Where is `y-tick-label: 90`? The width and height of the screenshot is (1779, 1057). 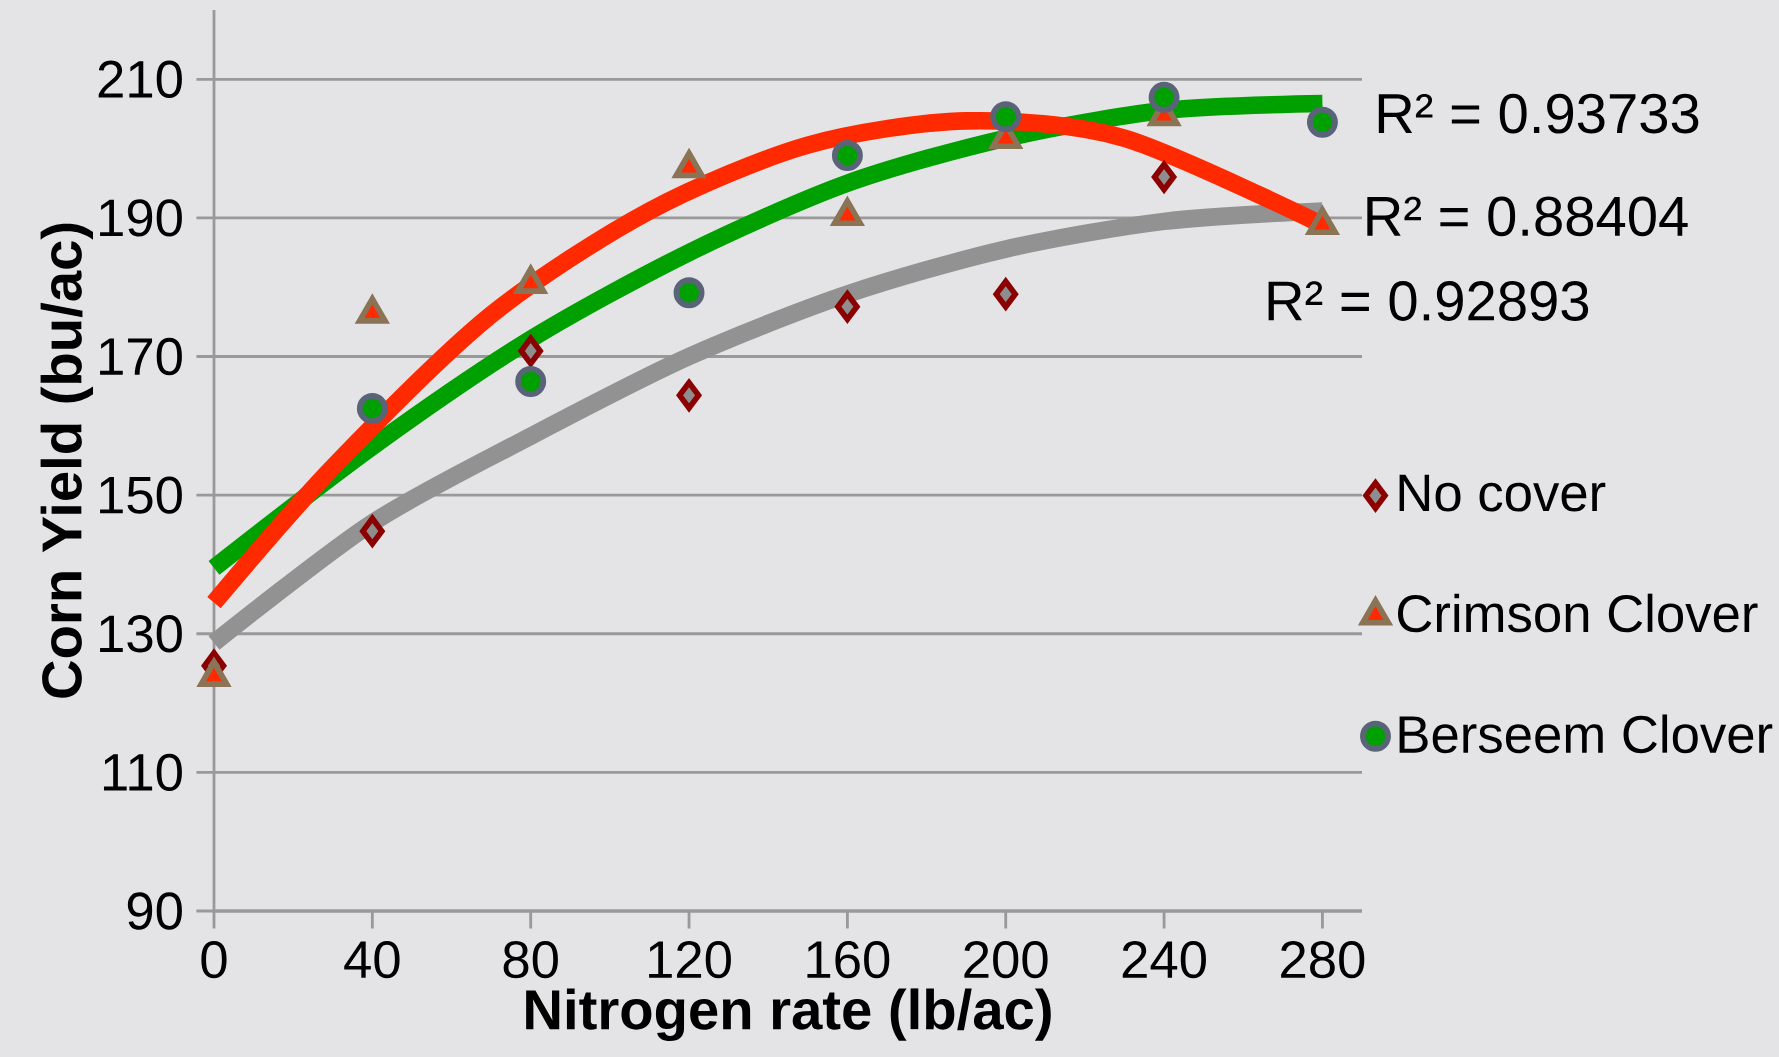
y-tick-label: 90 is located at coordinates (154, 911).